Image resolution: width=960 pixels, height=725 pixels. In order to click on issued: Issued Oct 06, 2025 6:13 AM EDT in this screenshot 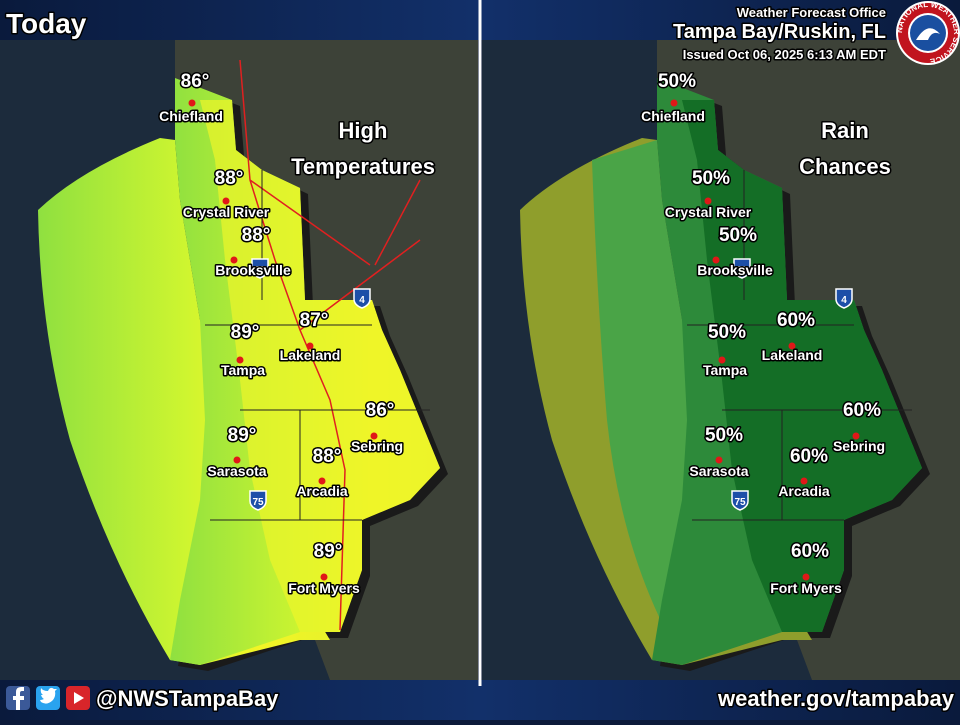, I will do `click(784, 54)`.